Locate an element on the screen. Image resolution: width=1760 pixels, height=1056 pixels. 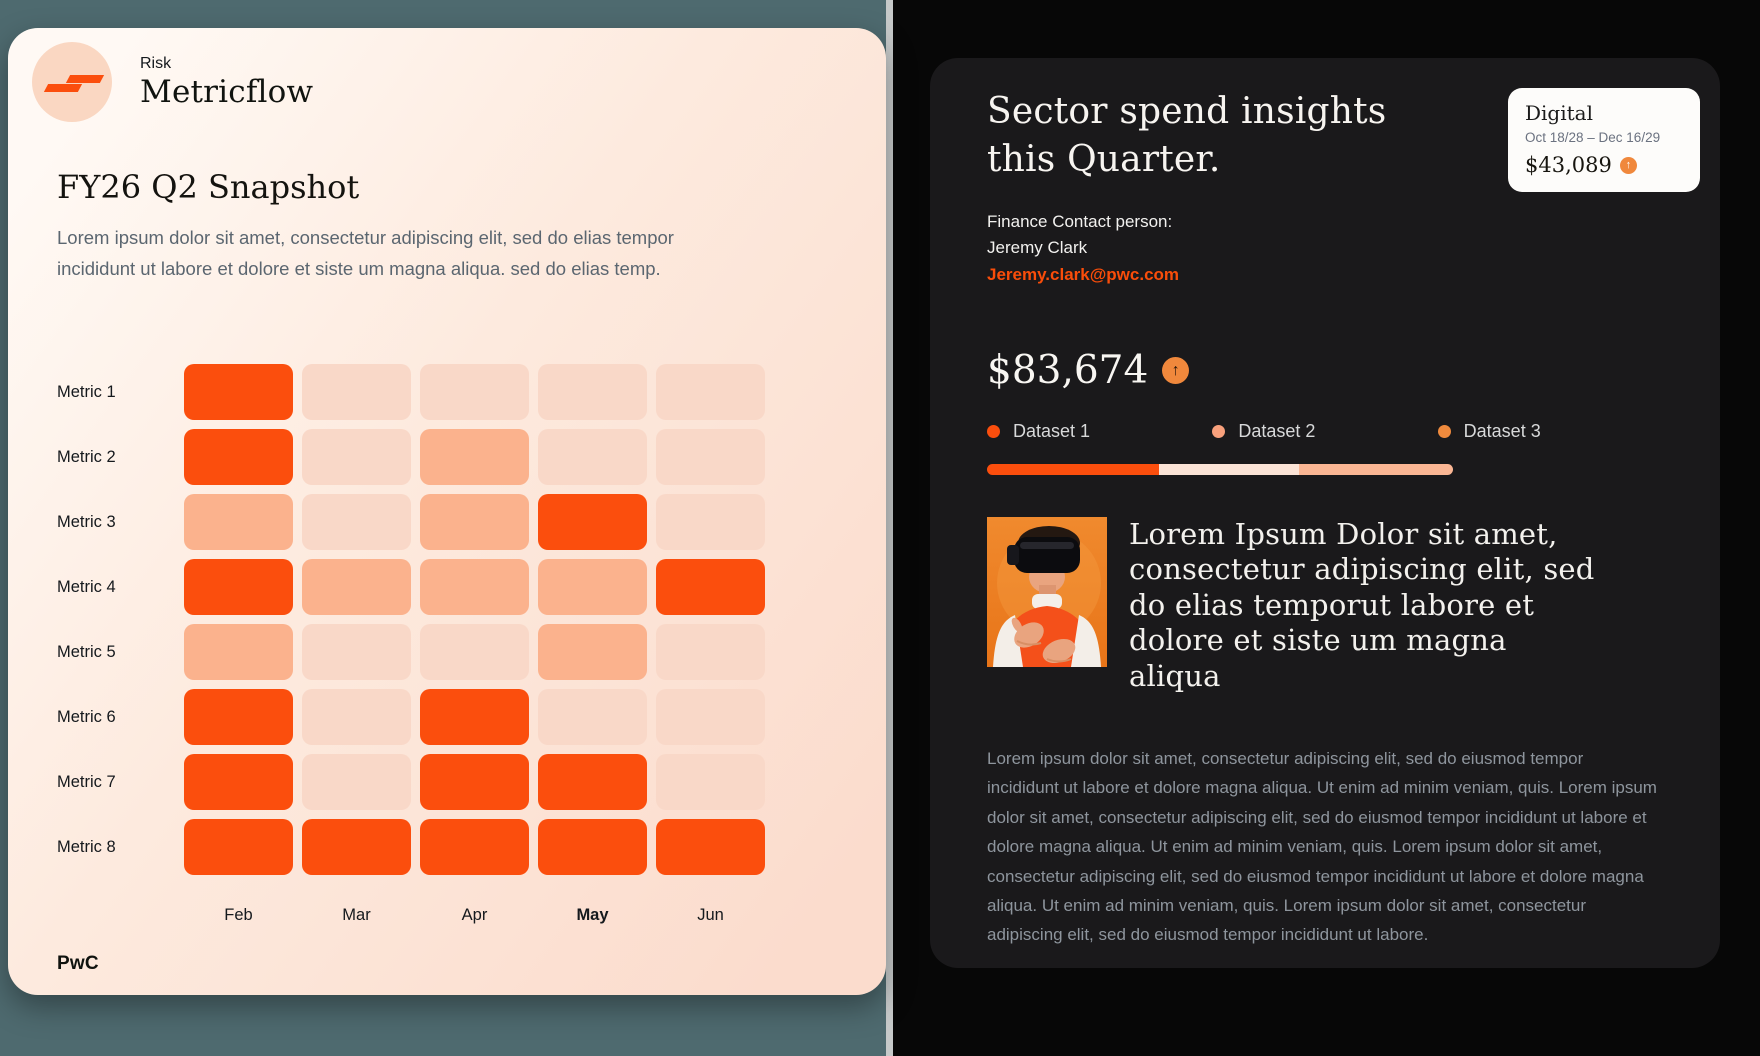
metric-label: Metric 4 is located at coordinates (86, 586).